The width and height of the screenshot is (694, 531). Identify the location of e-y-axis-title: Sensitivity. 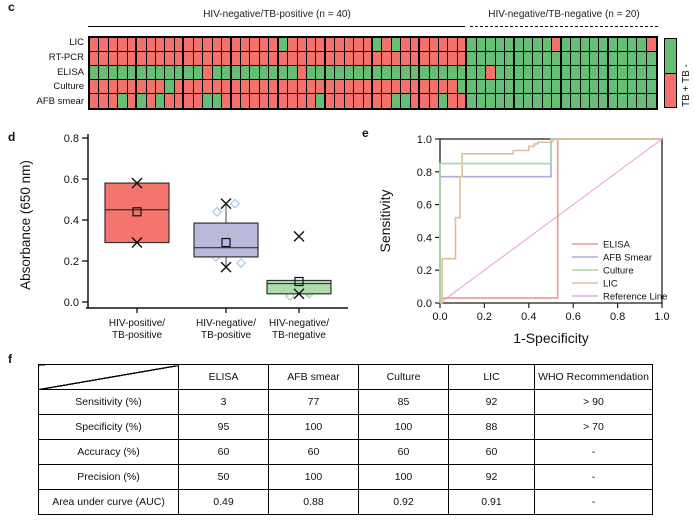
(385, 220).